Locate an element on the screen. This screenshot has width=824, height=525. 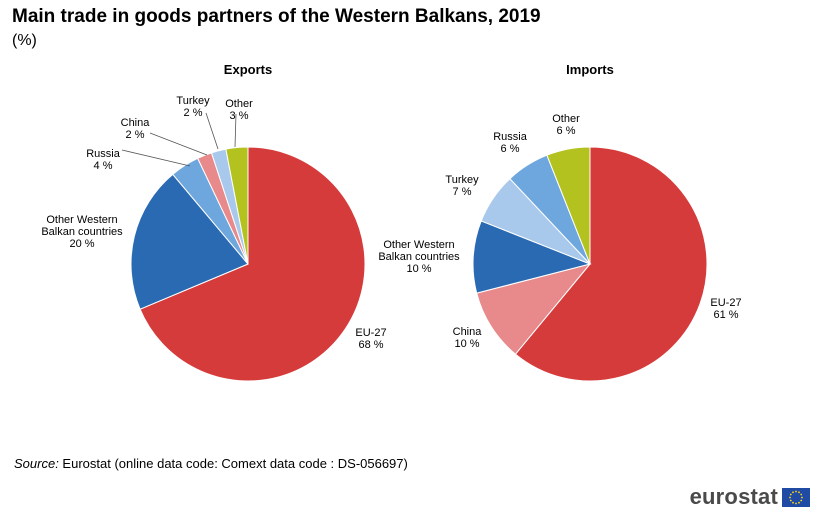
exports-label-other: Other 3 % is located at coordinates (239, 110).